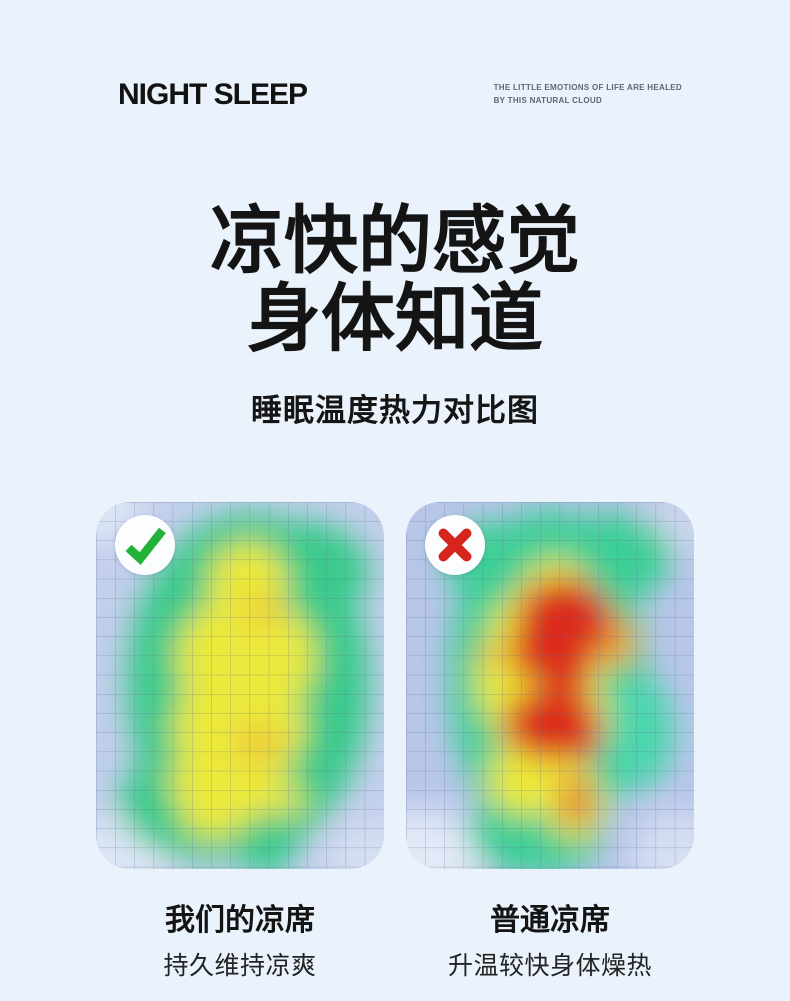  I want to click on brand-logo: NIGHT SLEEP, so click(213, 94).